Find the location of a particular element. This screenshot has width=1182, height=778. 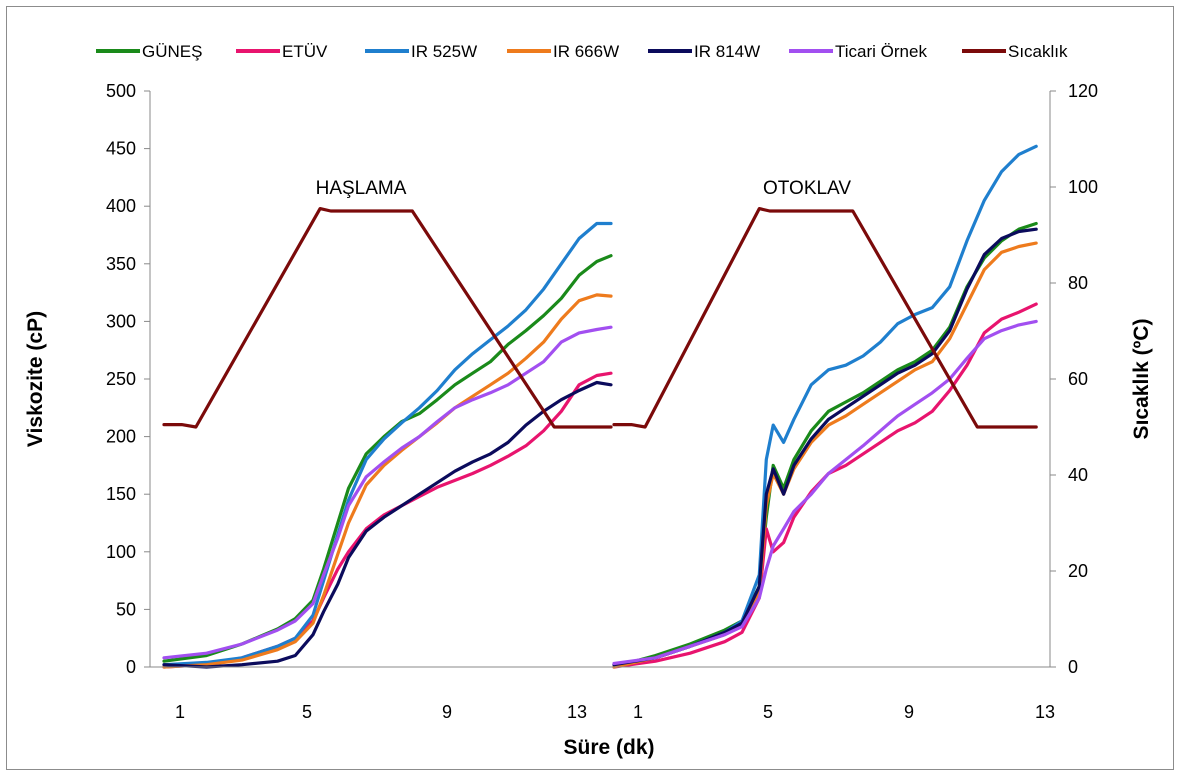

y-tick-label: 200 is located at coordinates (121, 437).